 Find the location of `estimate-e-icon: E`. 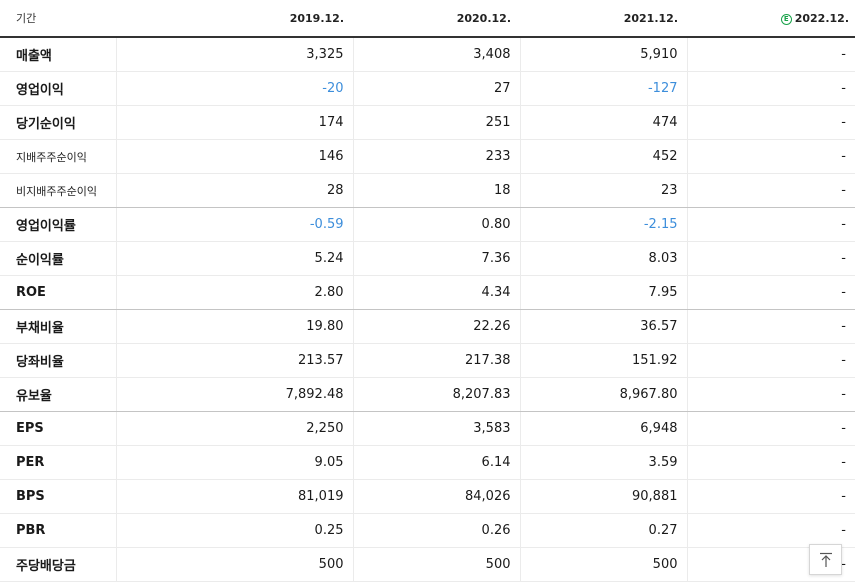

estimate-e-icon: E is located at coordinates (786, 19).